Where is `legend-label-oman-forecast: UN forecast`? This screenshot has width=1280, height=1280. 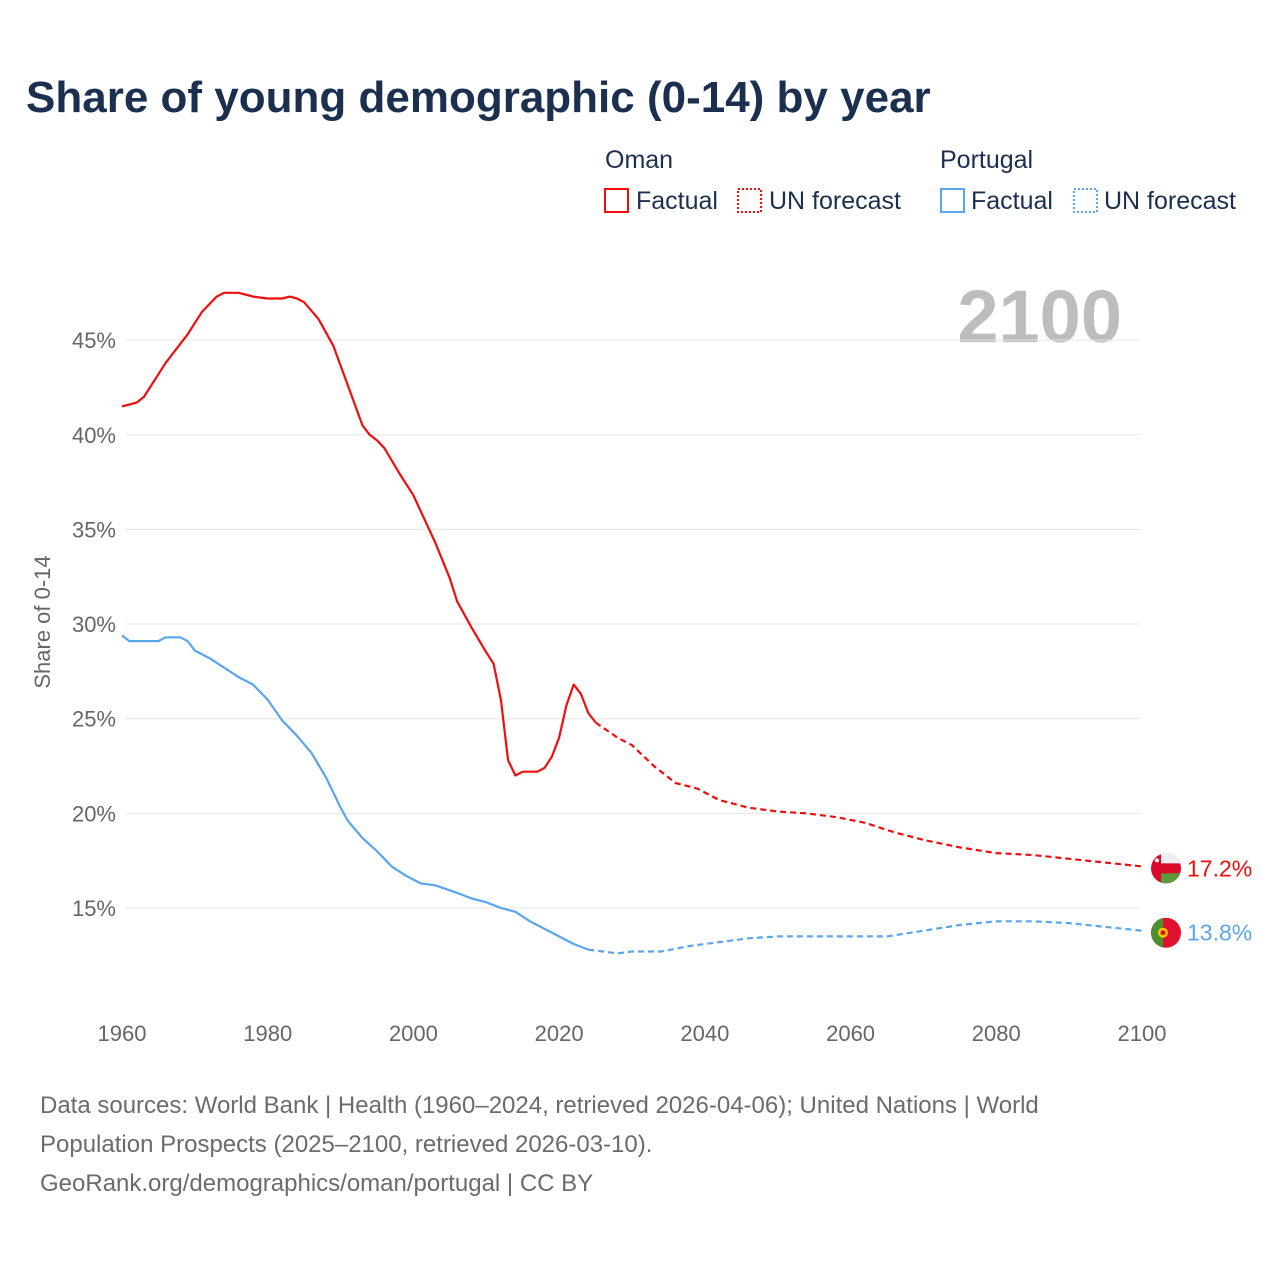 legend-label-oman-forecast: UN forecast is located at coordinates (835, 201).